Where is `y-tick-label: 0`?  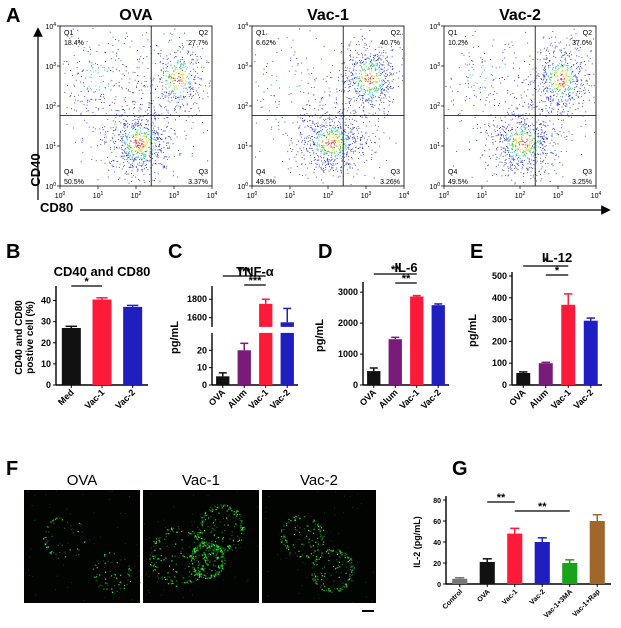
y-tick-label: 0 is located at coordinates (355, 385).